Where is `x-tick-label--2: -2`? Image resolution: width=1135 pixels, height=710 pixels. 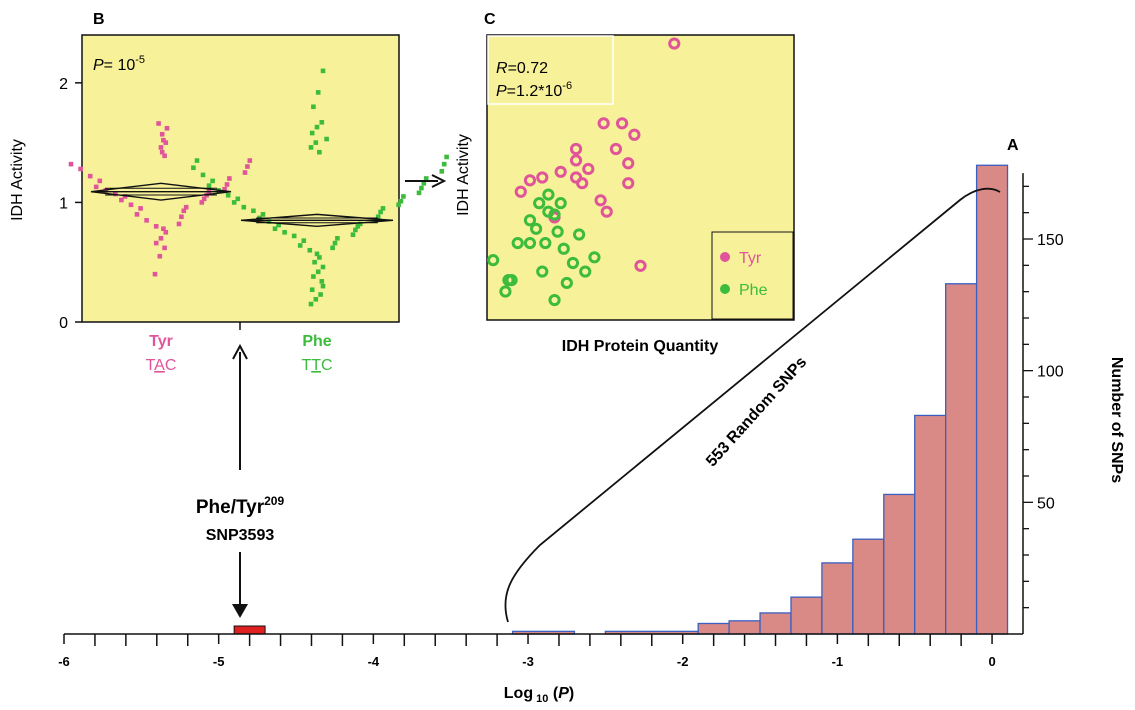
x-tick-label--2: -2 is located at coordinates (683, 661).